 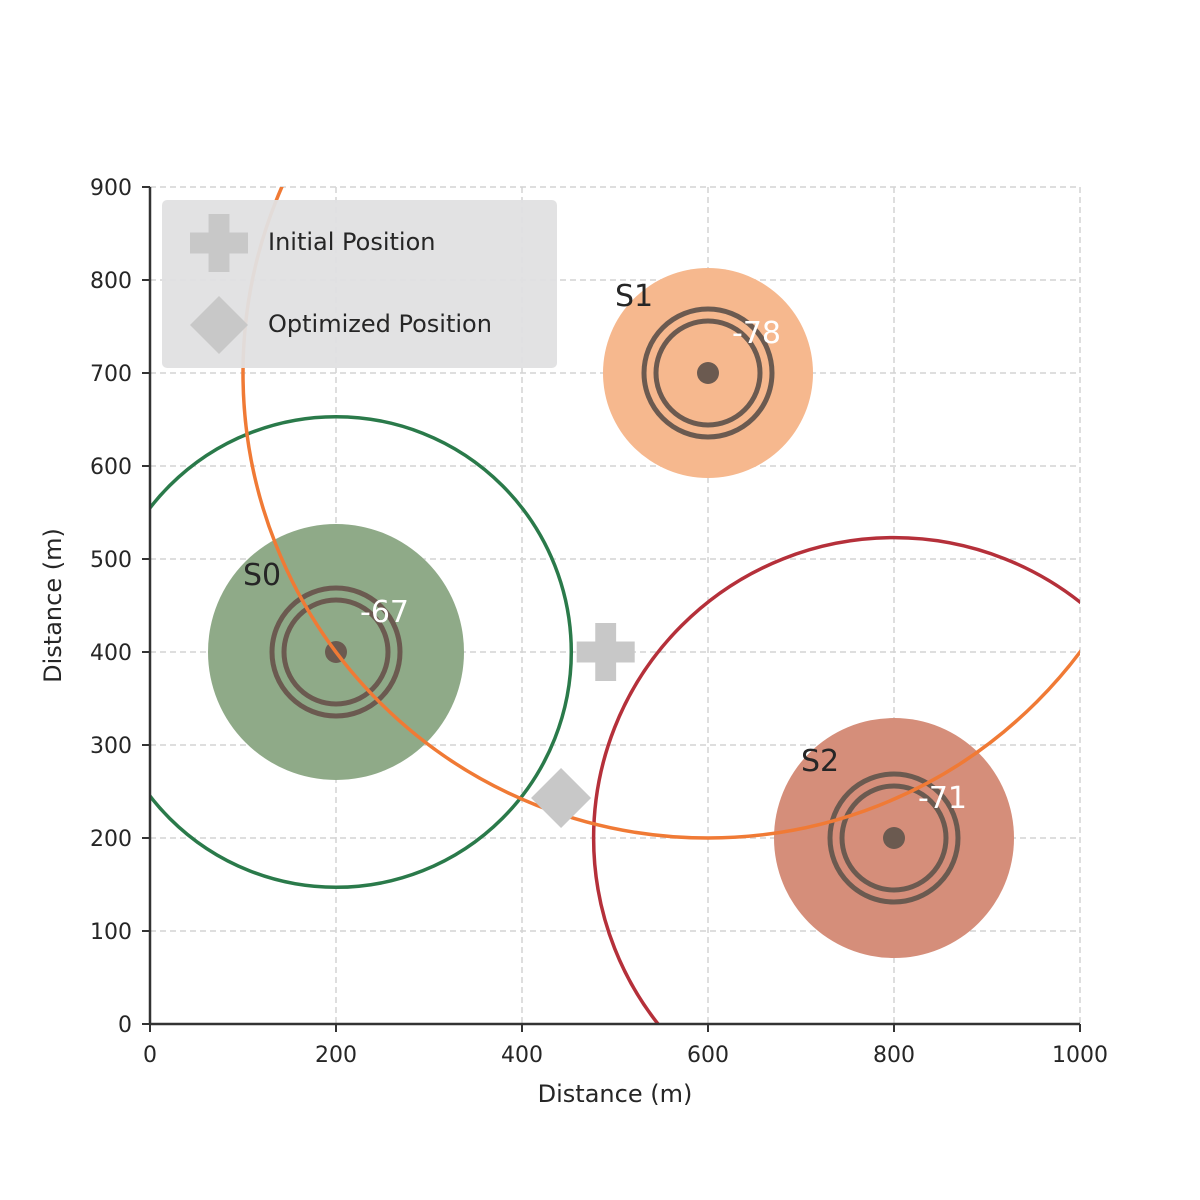 What do you see at coordinates (150, 1055) in the screenshot?
I see `x-tick-label: 0` at bounding box center [150, 1055].